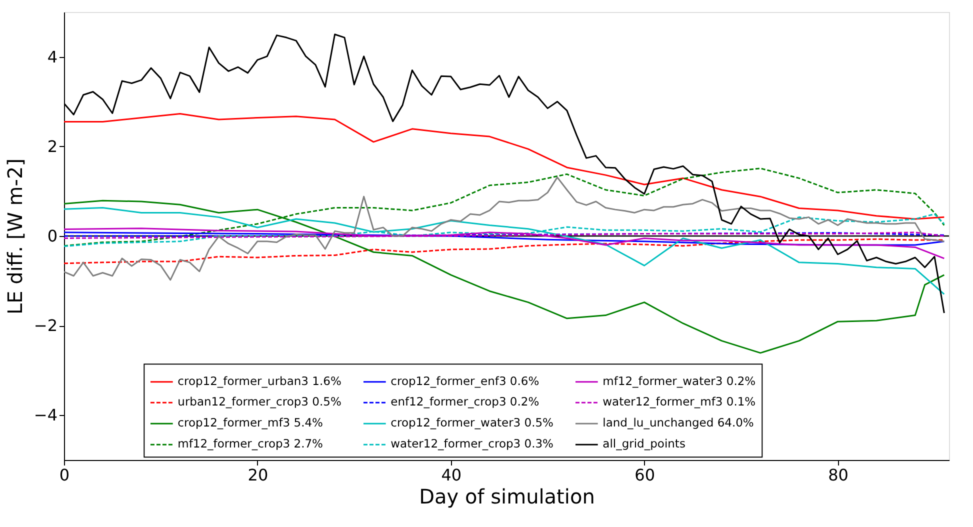  I want to click on legend-label: enf12_former_crop3 0.2%, so click(465, 401).